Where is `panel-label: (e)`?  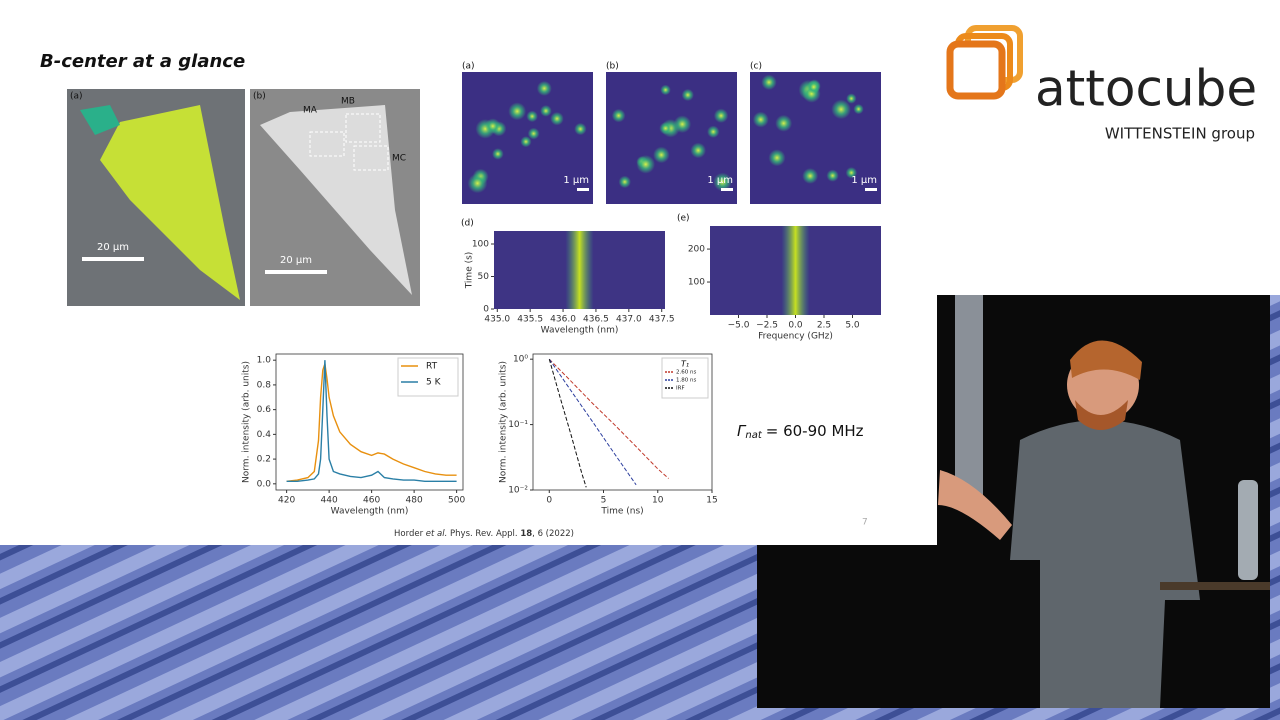 panel-label: (e) is located at coordinates (683, 219).